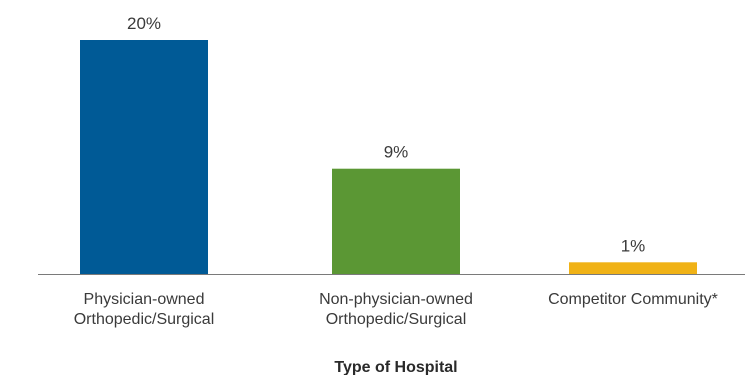  I want to click on value-label-1: 20%, so click(144, 23).